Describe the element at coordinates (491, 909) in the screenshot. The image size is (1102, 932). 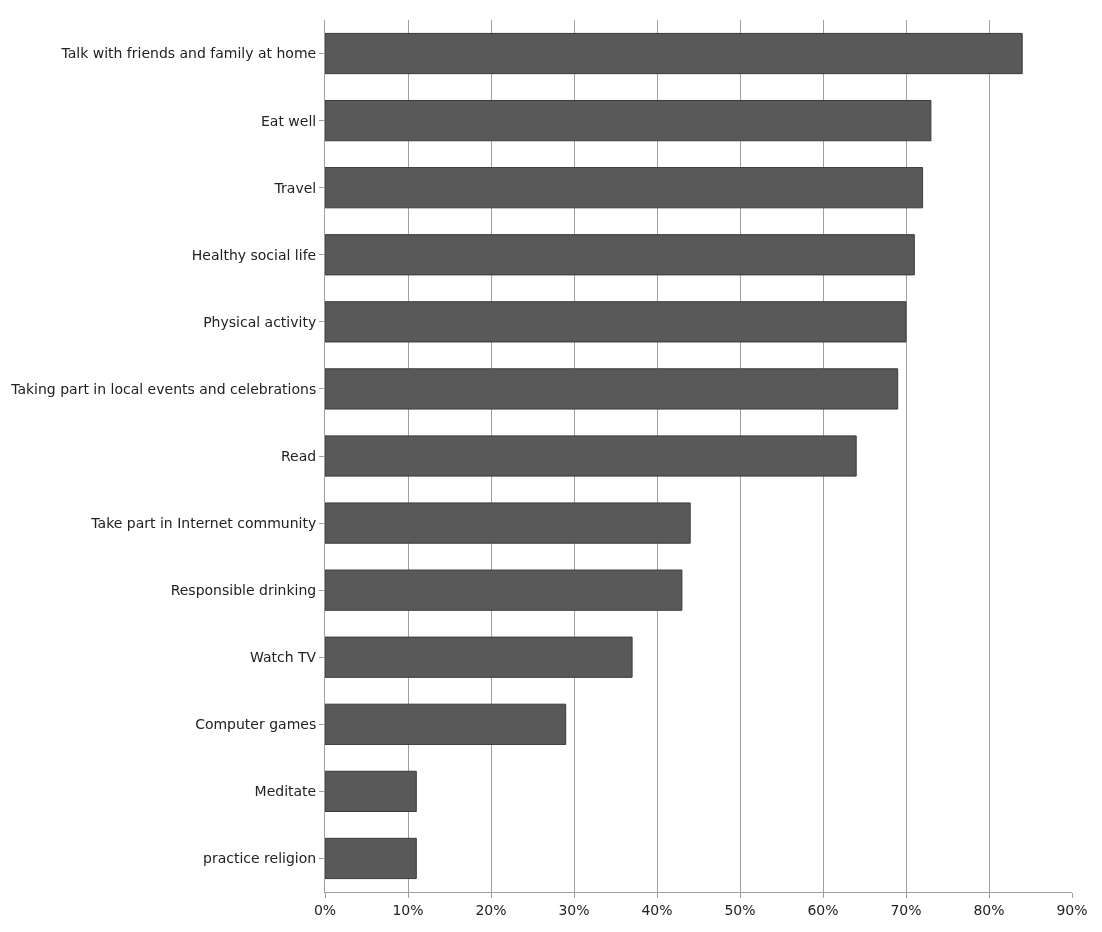
I see `x-tick-label: 20%` at that location.